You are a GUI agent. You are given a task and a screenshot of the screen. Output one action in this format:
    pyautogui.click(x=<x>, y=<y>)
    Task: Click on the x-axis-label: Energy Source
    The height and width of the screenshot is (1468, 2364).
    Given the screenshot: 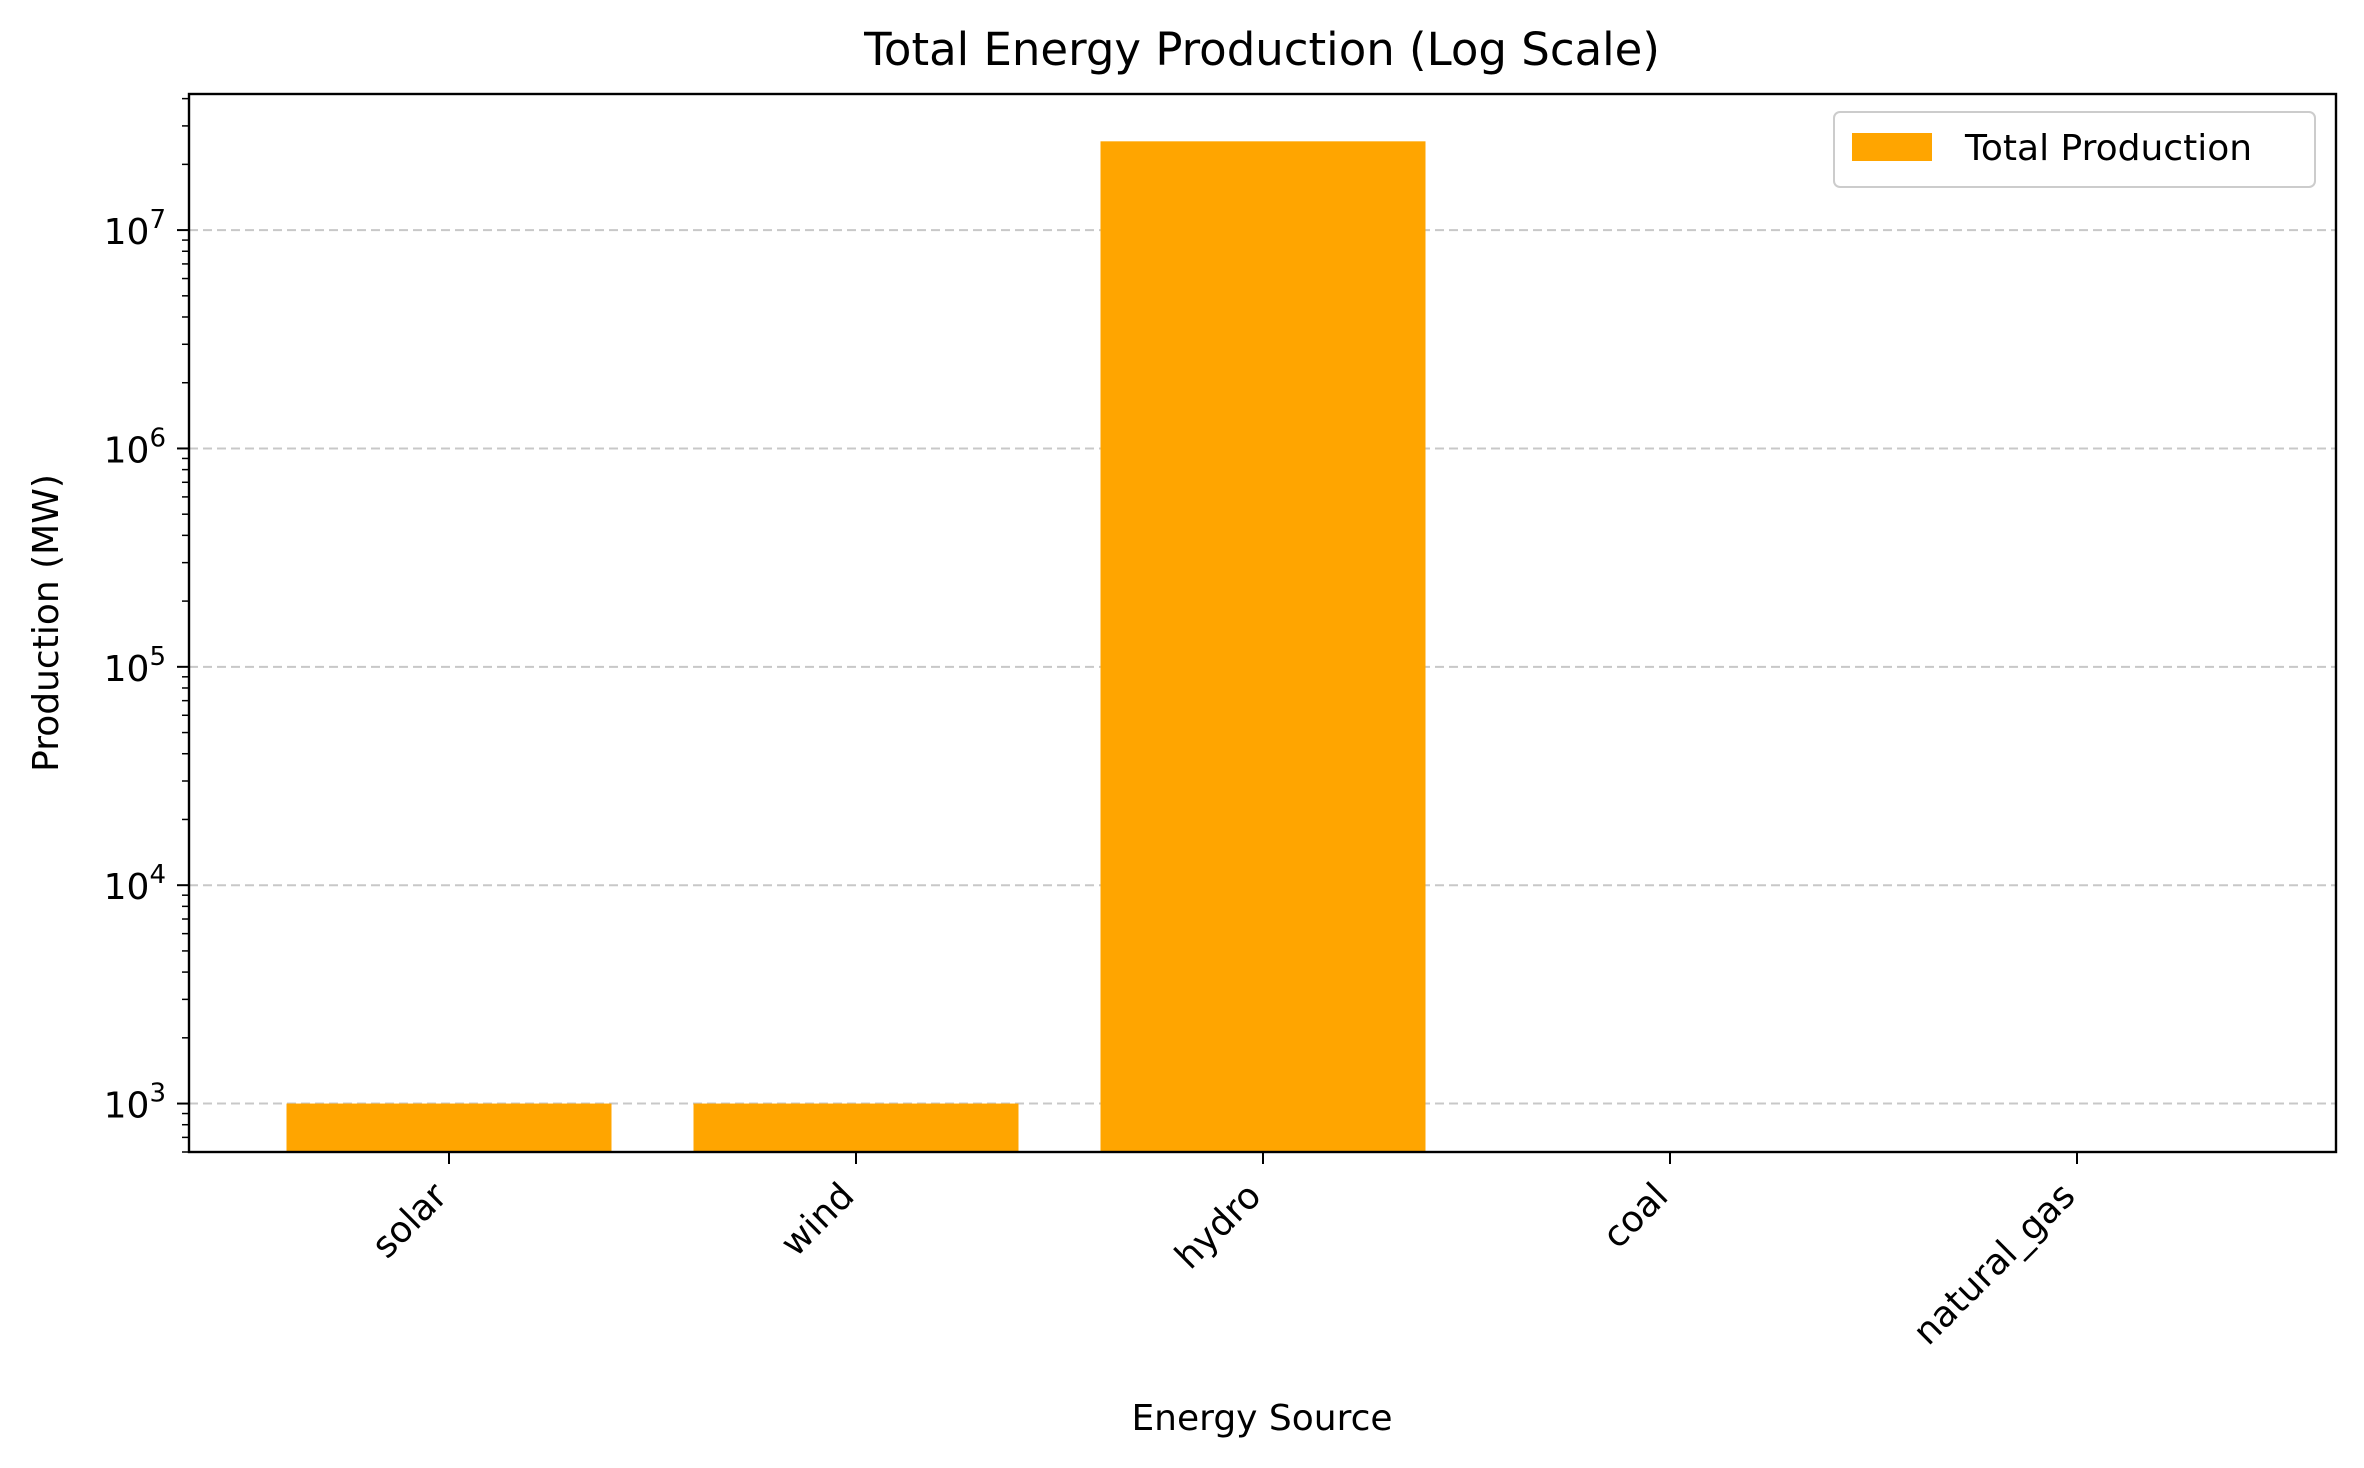 What is the action you would take?
    pyautogui.click(x=1261, y=1418)
    